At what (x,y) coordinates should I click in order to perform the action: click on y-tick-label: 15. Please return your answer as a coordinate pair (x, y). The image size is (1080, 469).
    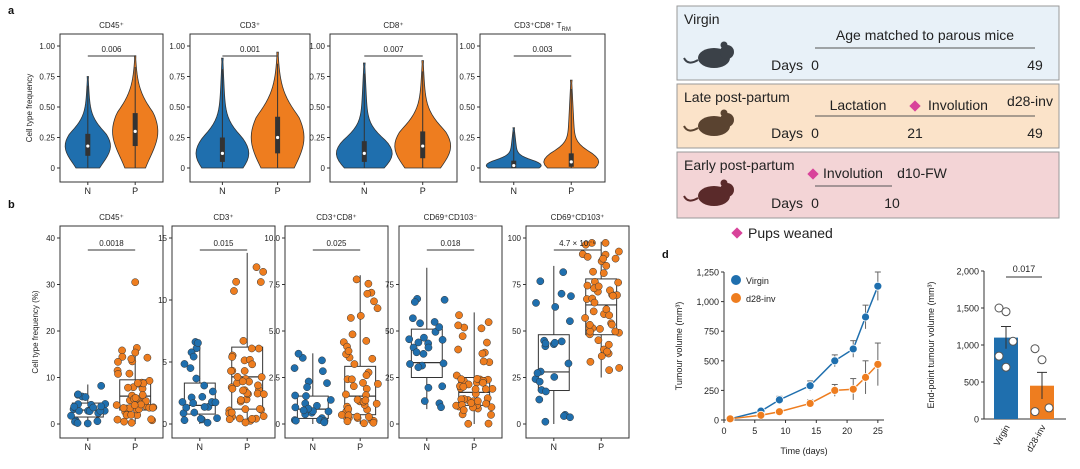
    Looking at the image, I should click on (162, 238).